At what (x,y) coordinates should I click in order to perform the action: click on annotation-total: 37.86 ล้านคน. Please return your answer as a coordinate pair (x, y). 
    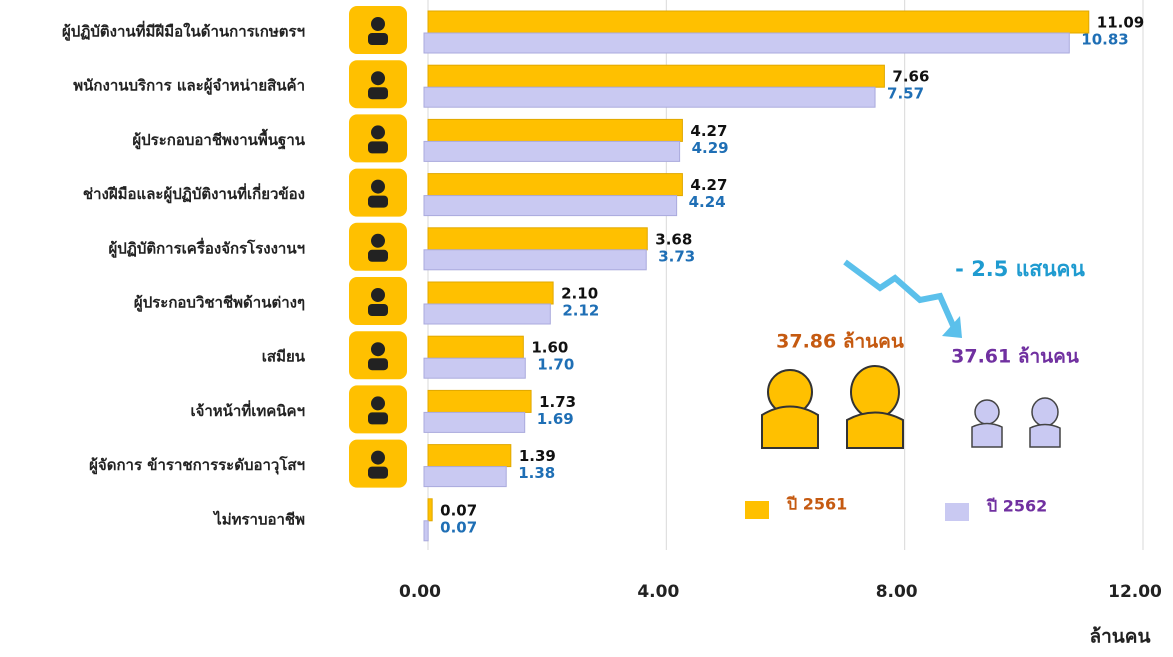
    Looking at the image, I should click on (840, 342).